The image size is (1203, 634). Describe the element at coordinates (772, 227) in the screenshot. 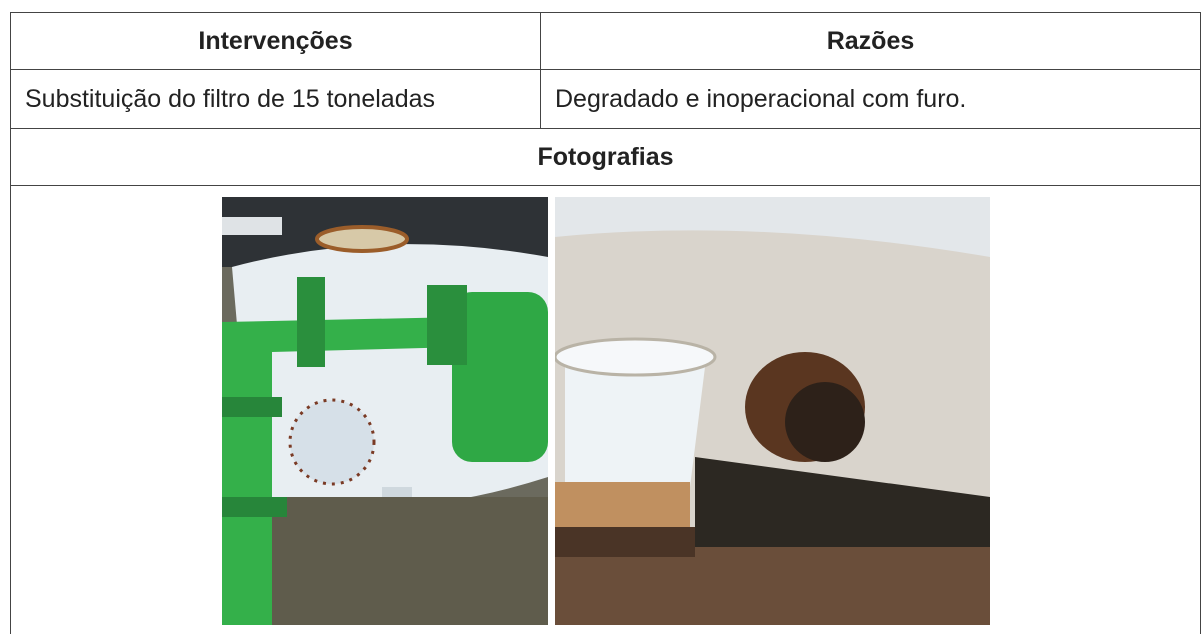

I see `tank-top` at that location.